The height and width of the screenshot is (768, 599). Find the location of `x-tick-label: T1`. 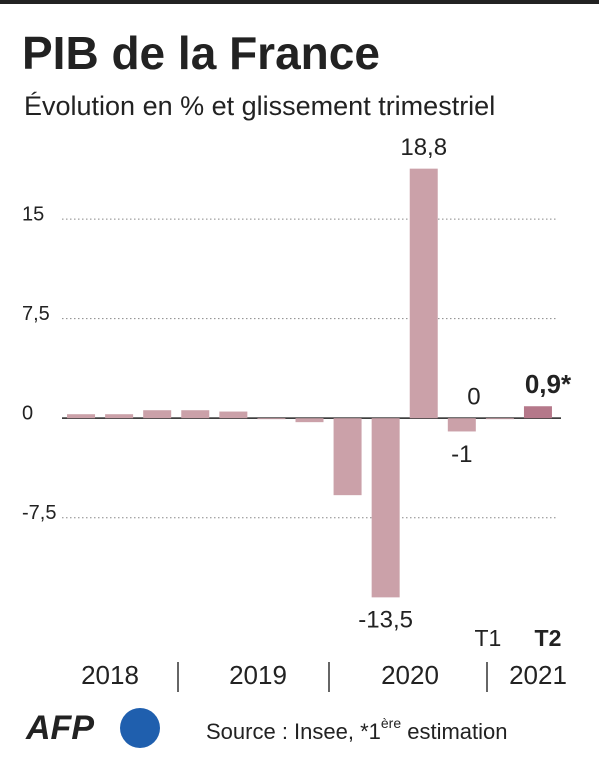

x-tick-label: T1 is located at coordinates (487, 638).